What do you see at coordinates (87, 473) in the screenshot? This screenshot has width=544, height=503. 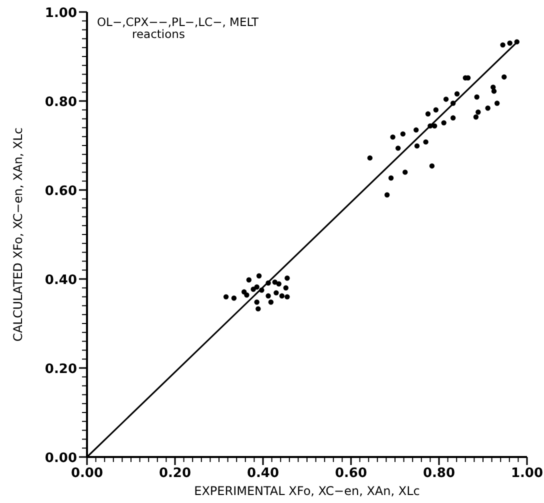 I see `x-tick-label: 0.00` at bounding box center [87, 473].